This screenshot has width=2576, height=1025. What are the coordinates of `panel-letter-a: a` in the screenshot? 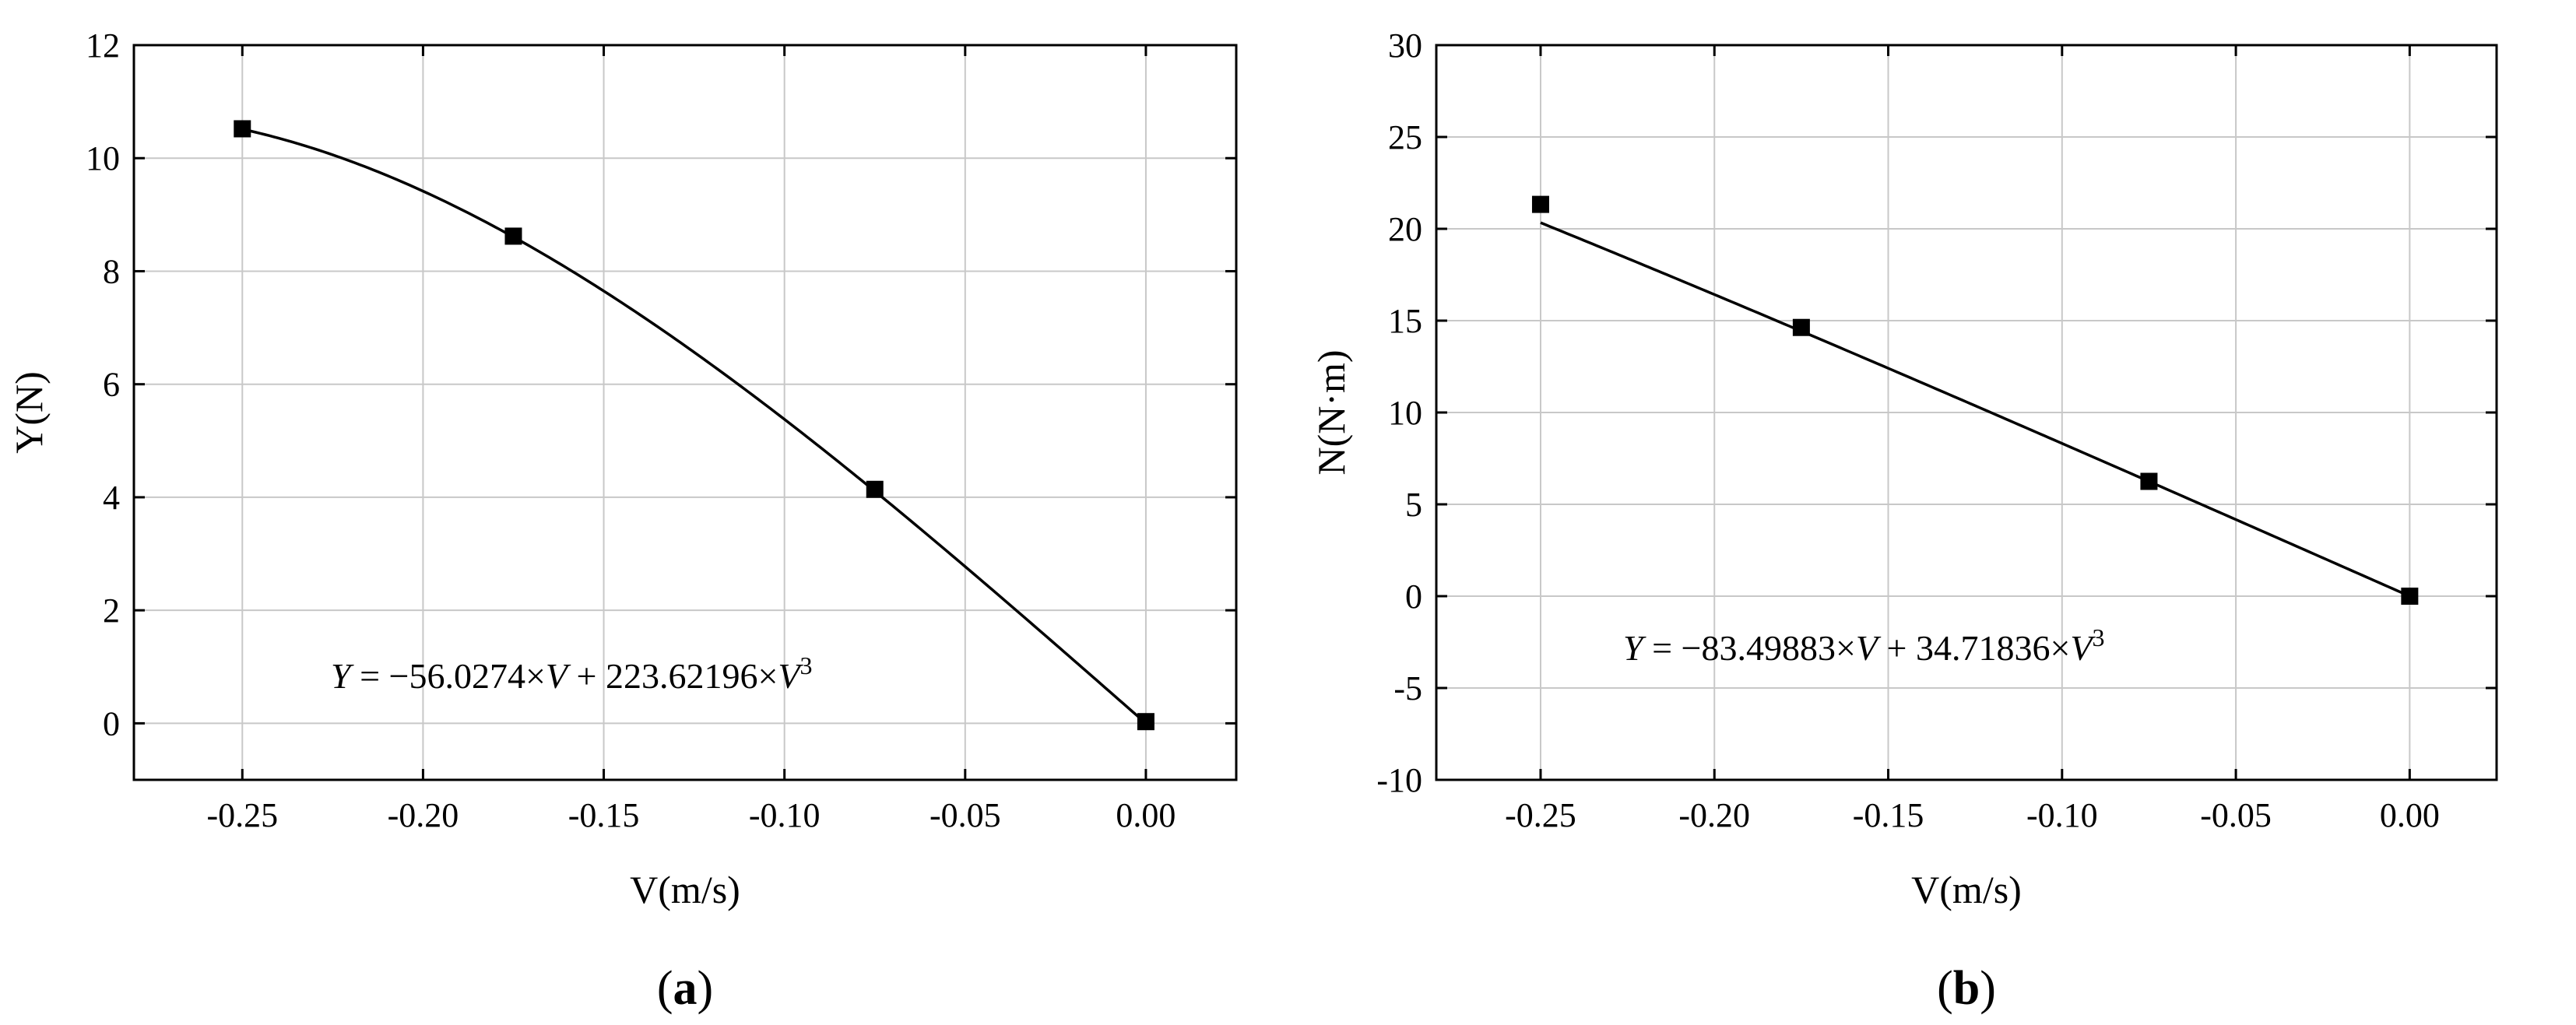 It's located at (685, 989).